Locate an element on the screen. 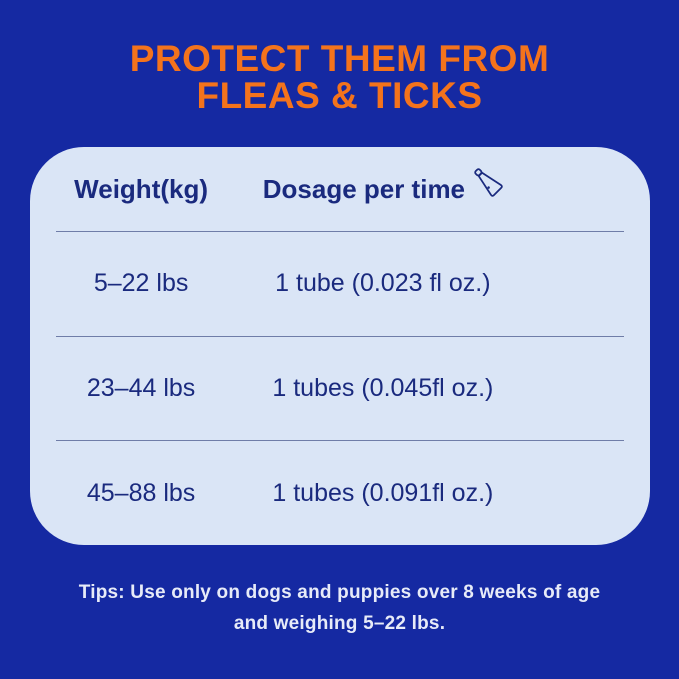 The width and height of the screenshot is (679, 679). dosage-value: 1 tubes (0.045fl oz.) is located at coordinates (383, 388).